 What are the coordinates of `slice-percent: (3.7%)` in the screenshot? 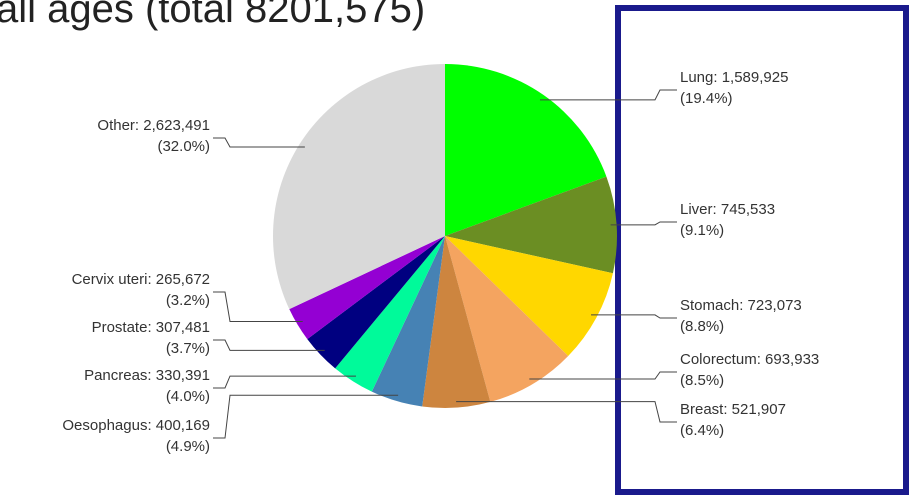 It's located at (188, 348).